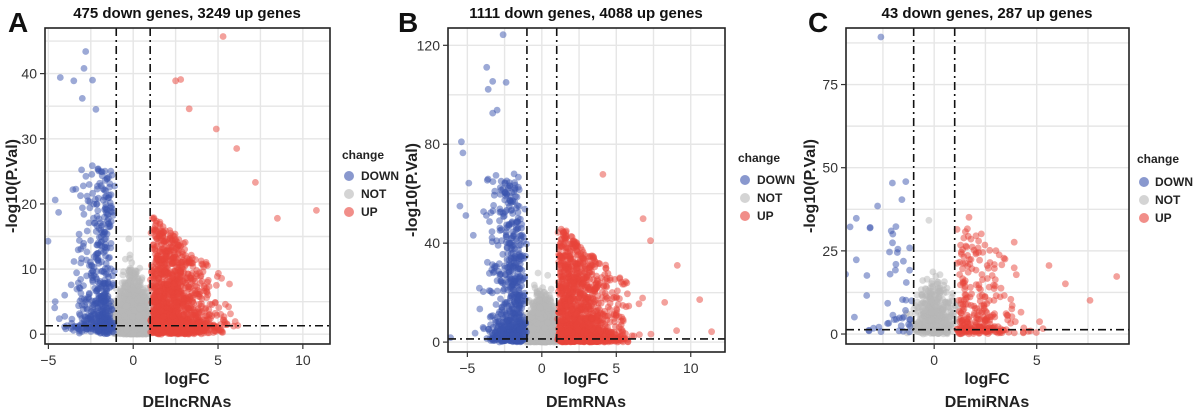 This screenshot has height=415, width=1200. Describe the element at coordinates (303, 360) in the screenshot. I see `x-tick-label: 10` at that location.